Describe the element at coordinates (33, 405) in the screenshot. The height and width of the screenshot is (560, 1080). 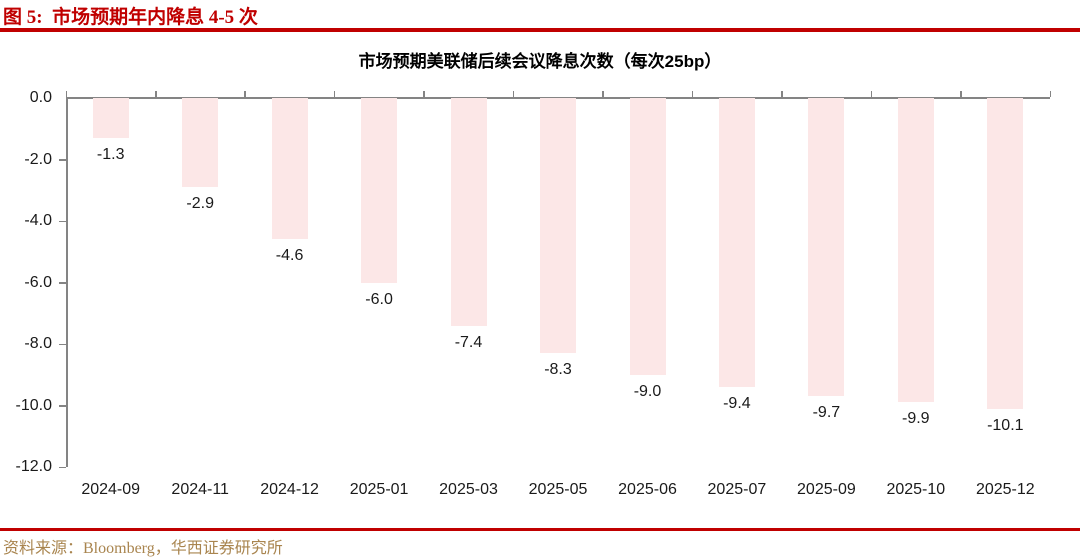
I see `y-axis-tick-label: -10.0` at that location.